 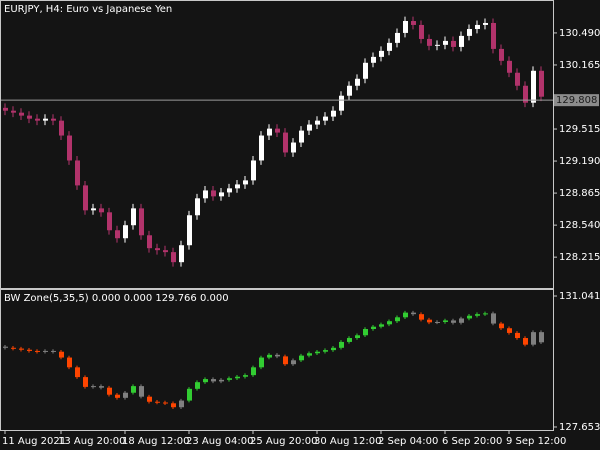 I want to click on x-tick-label: 13 Aug 20:00, so click(x=91, y=441).